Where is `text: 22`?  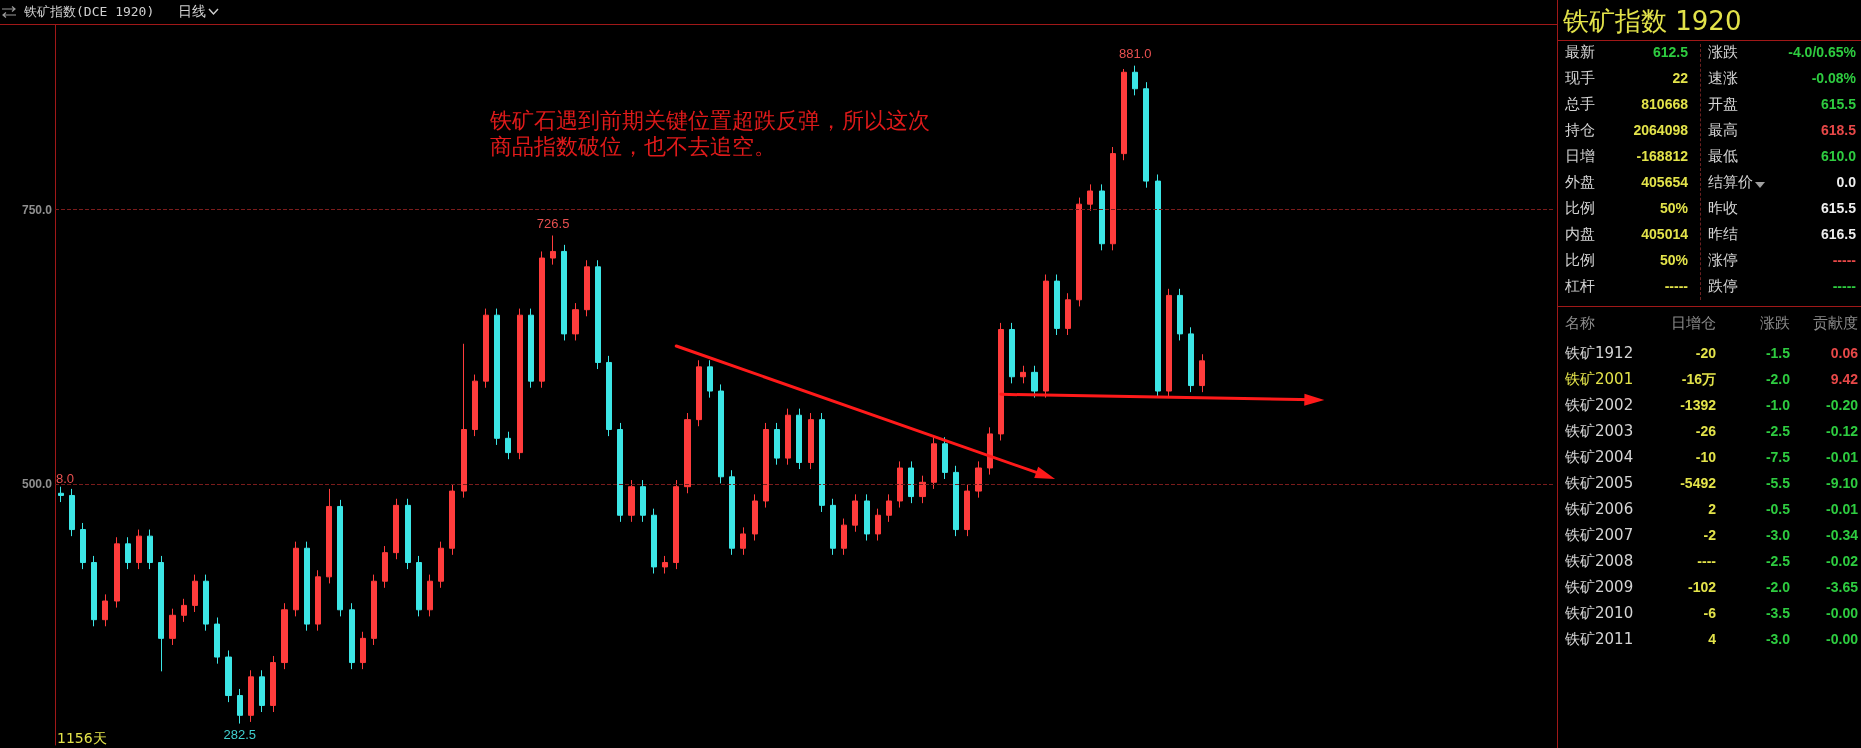 text: 22 is located at coordinates (1680, 78).